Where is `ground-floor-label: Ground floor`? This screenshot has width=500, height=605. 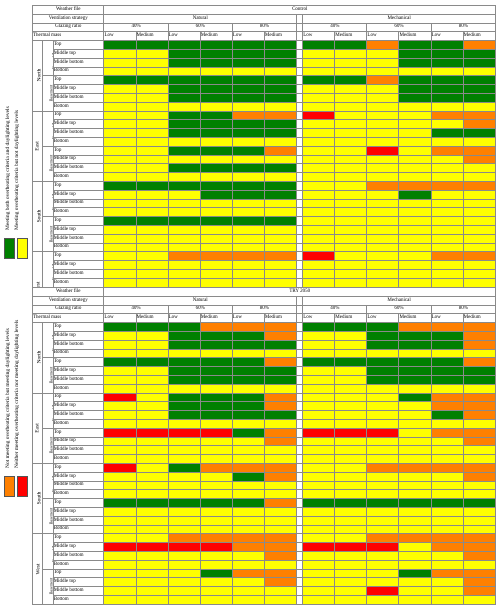 ground-floor-label: Ground floor is located at coordinates (48, 340).